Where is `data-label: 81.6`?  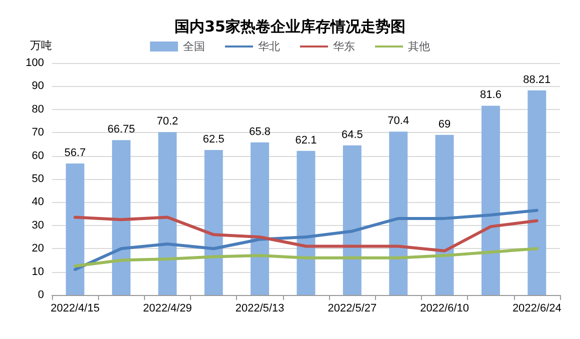 data-label: 81.6 is located at coordinates (491, 95).